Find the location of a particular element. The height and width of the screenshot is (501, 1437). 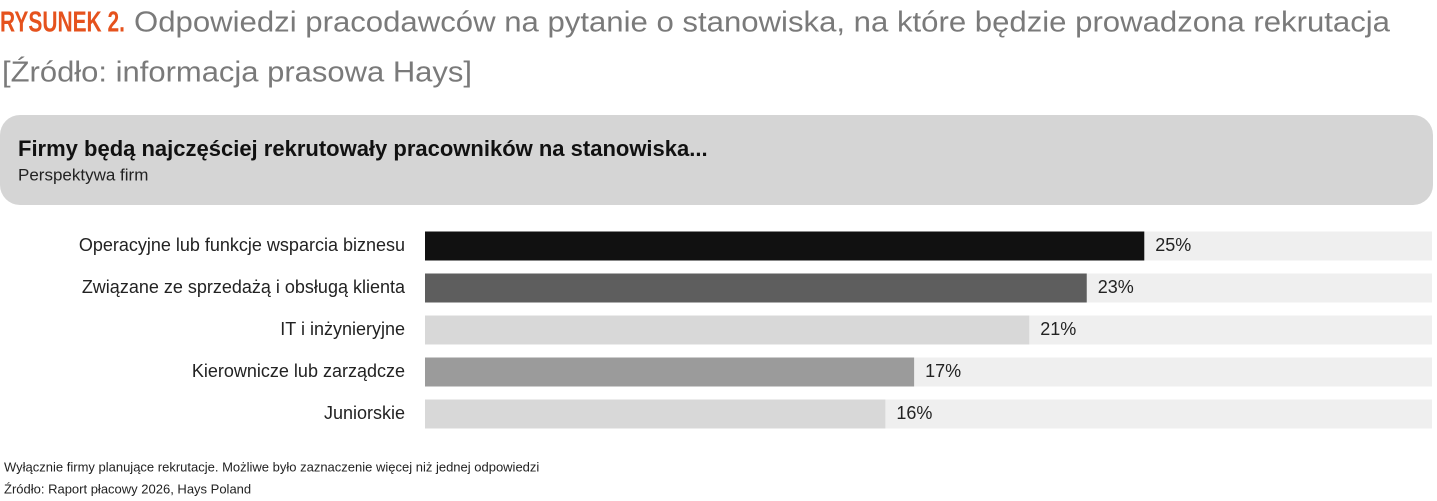

figure-label: RYSUNEK 2. is located at coordinates (62, 23).